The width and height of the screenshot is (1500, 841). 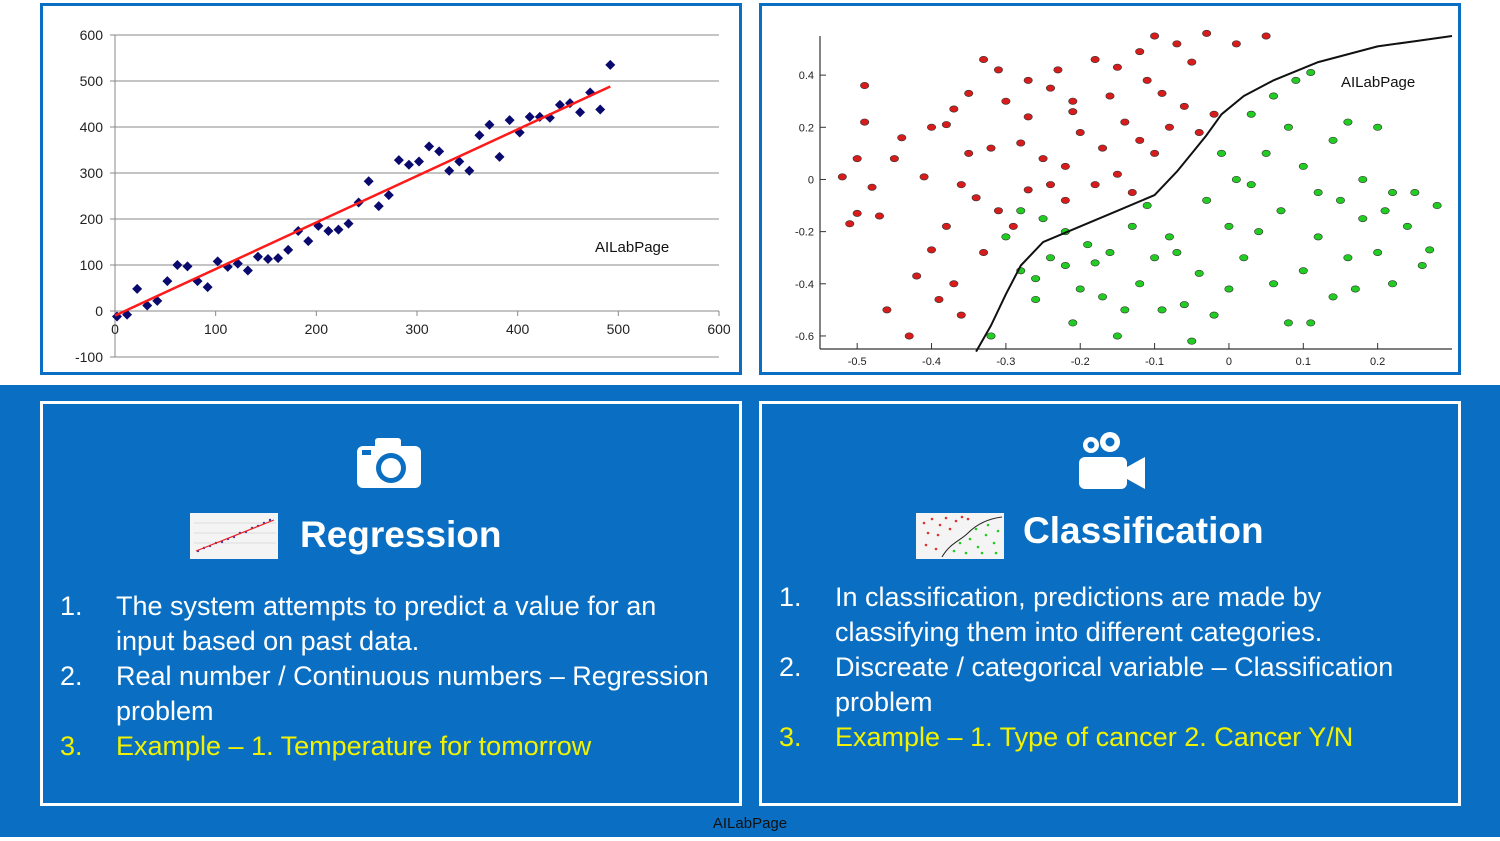 What do you see at coordinates (804, 337) in the screenshot?
I see `y-tick-label: -0.6` at bounding box center [804, 337].